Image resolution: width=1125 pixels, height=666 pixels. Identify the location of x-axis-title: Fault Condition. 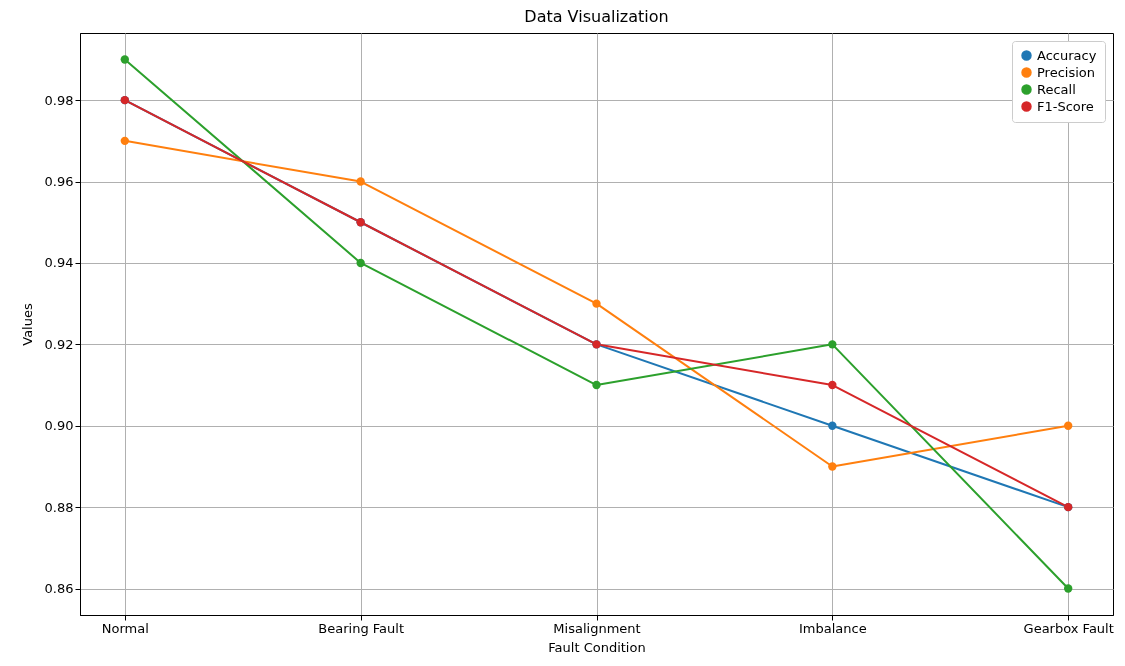
(597, 647).